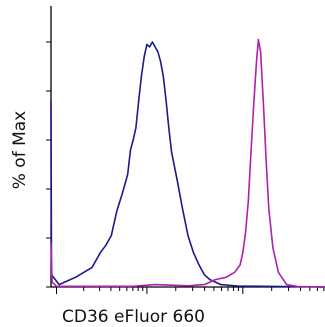 The width and height of the screenshot is (325, 327). What do you see at coordinates (20, 150) in the screenshot?
I see `y-axis-title: % of Max` at bounding box center [20, 150].